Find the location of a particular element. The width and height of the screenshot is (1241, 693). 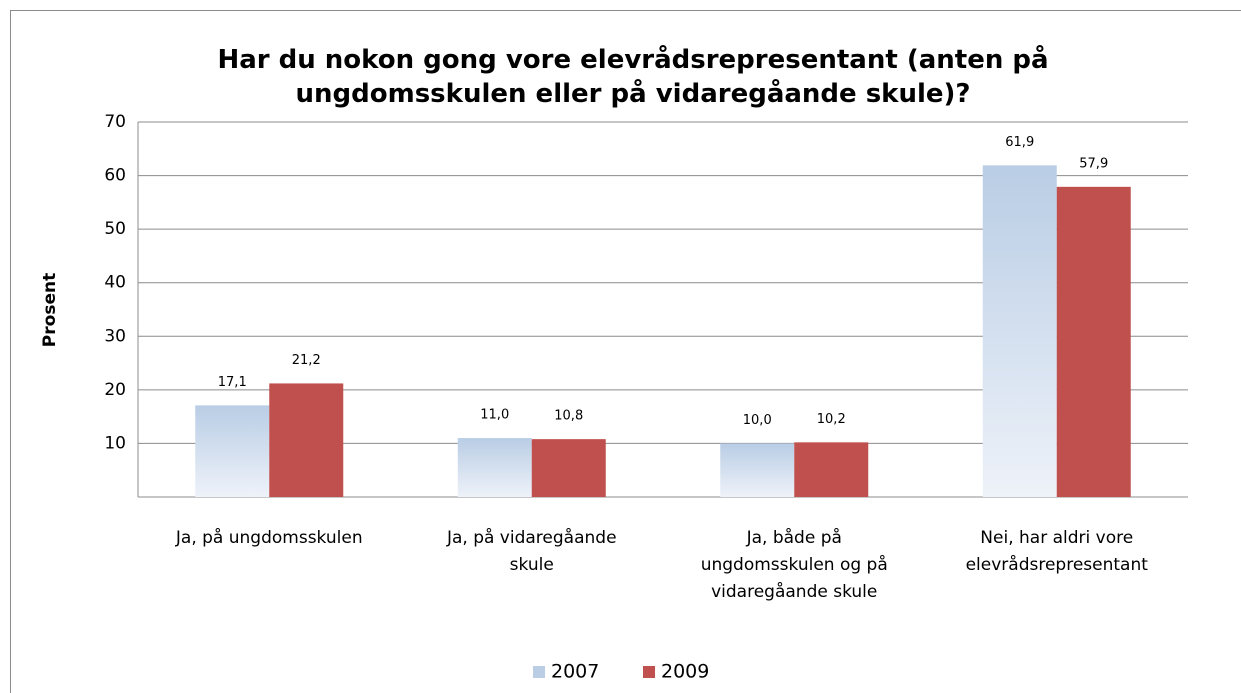

value-label: 21,2 is located at coordinates (306, 360).